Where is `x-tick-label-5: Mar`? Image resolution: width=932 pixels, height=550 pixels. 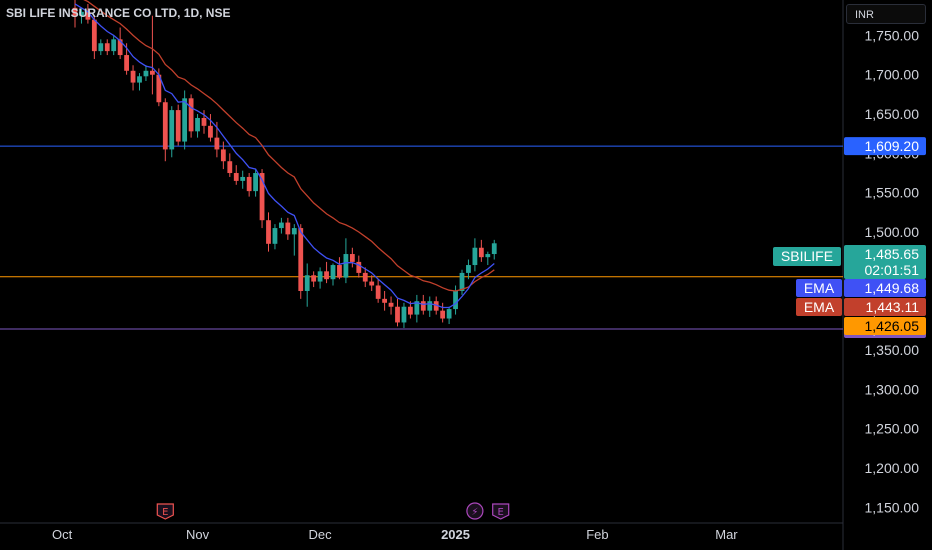 x-tick-label-5: Mar is located at coordinates (726, 534).